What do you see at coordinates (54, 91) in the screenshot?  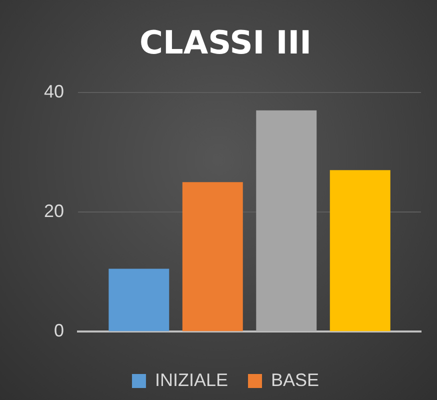 I see `y-tick-label: 40` at bounding box center [54, 91].